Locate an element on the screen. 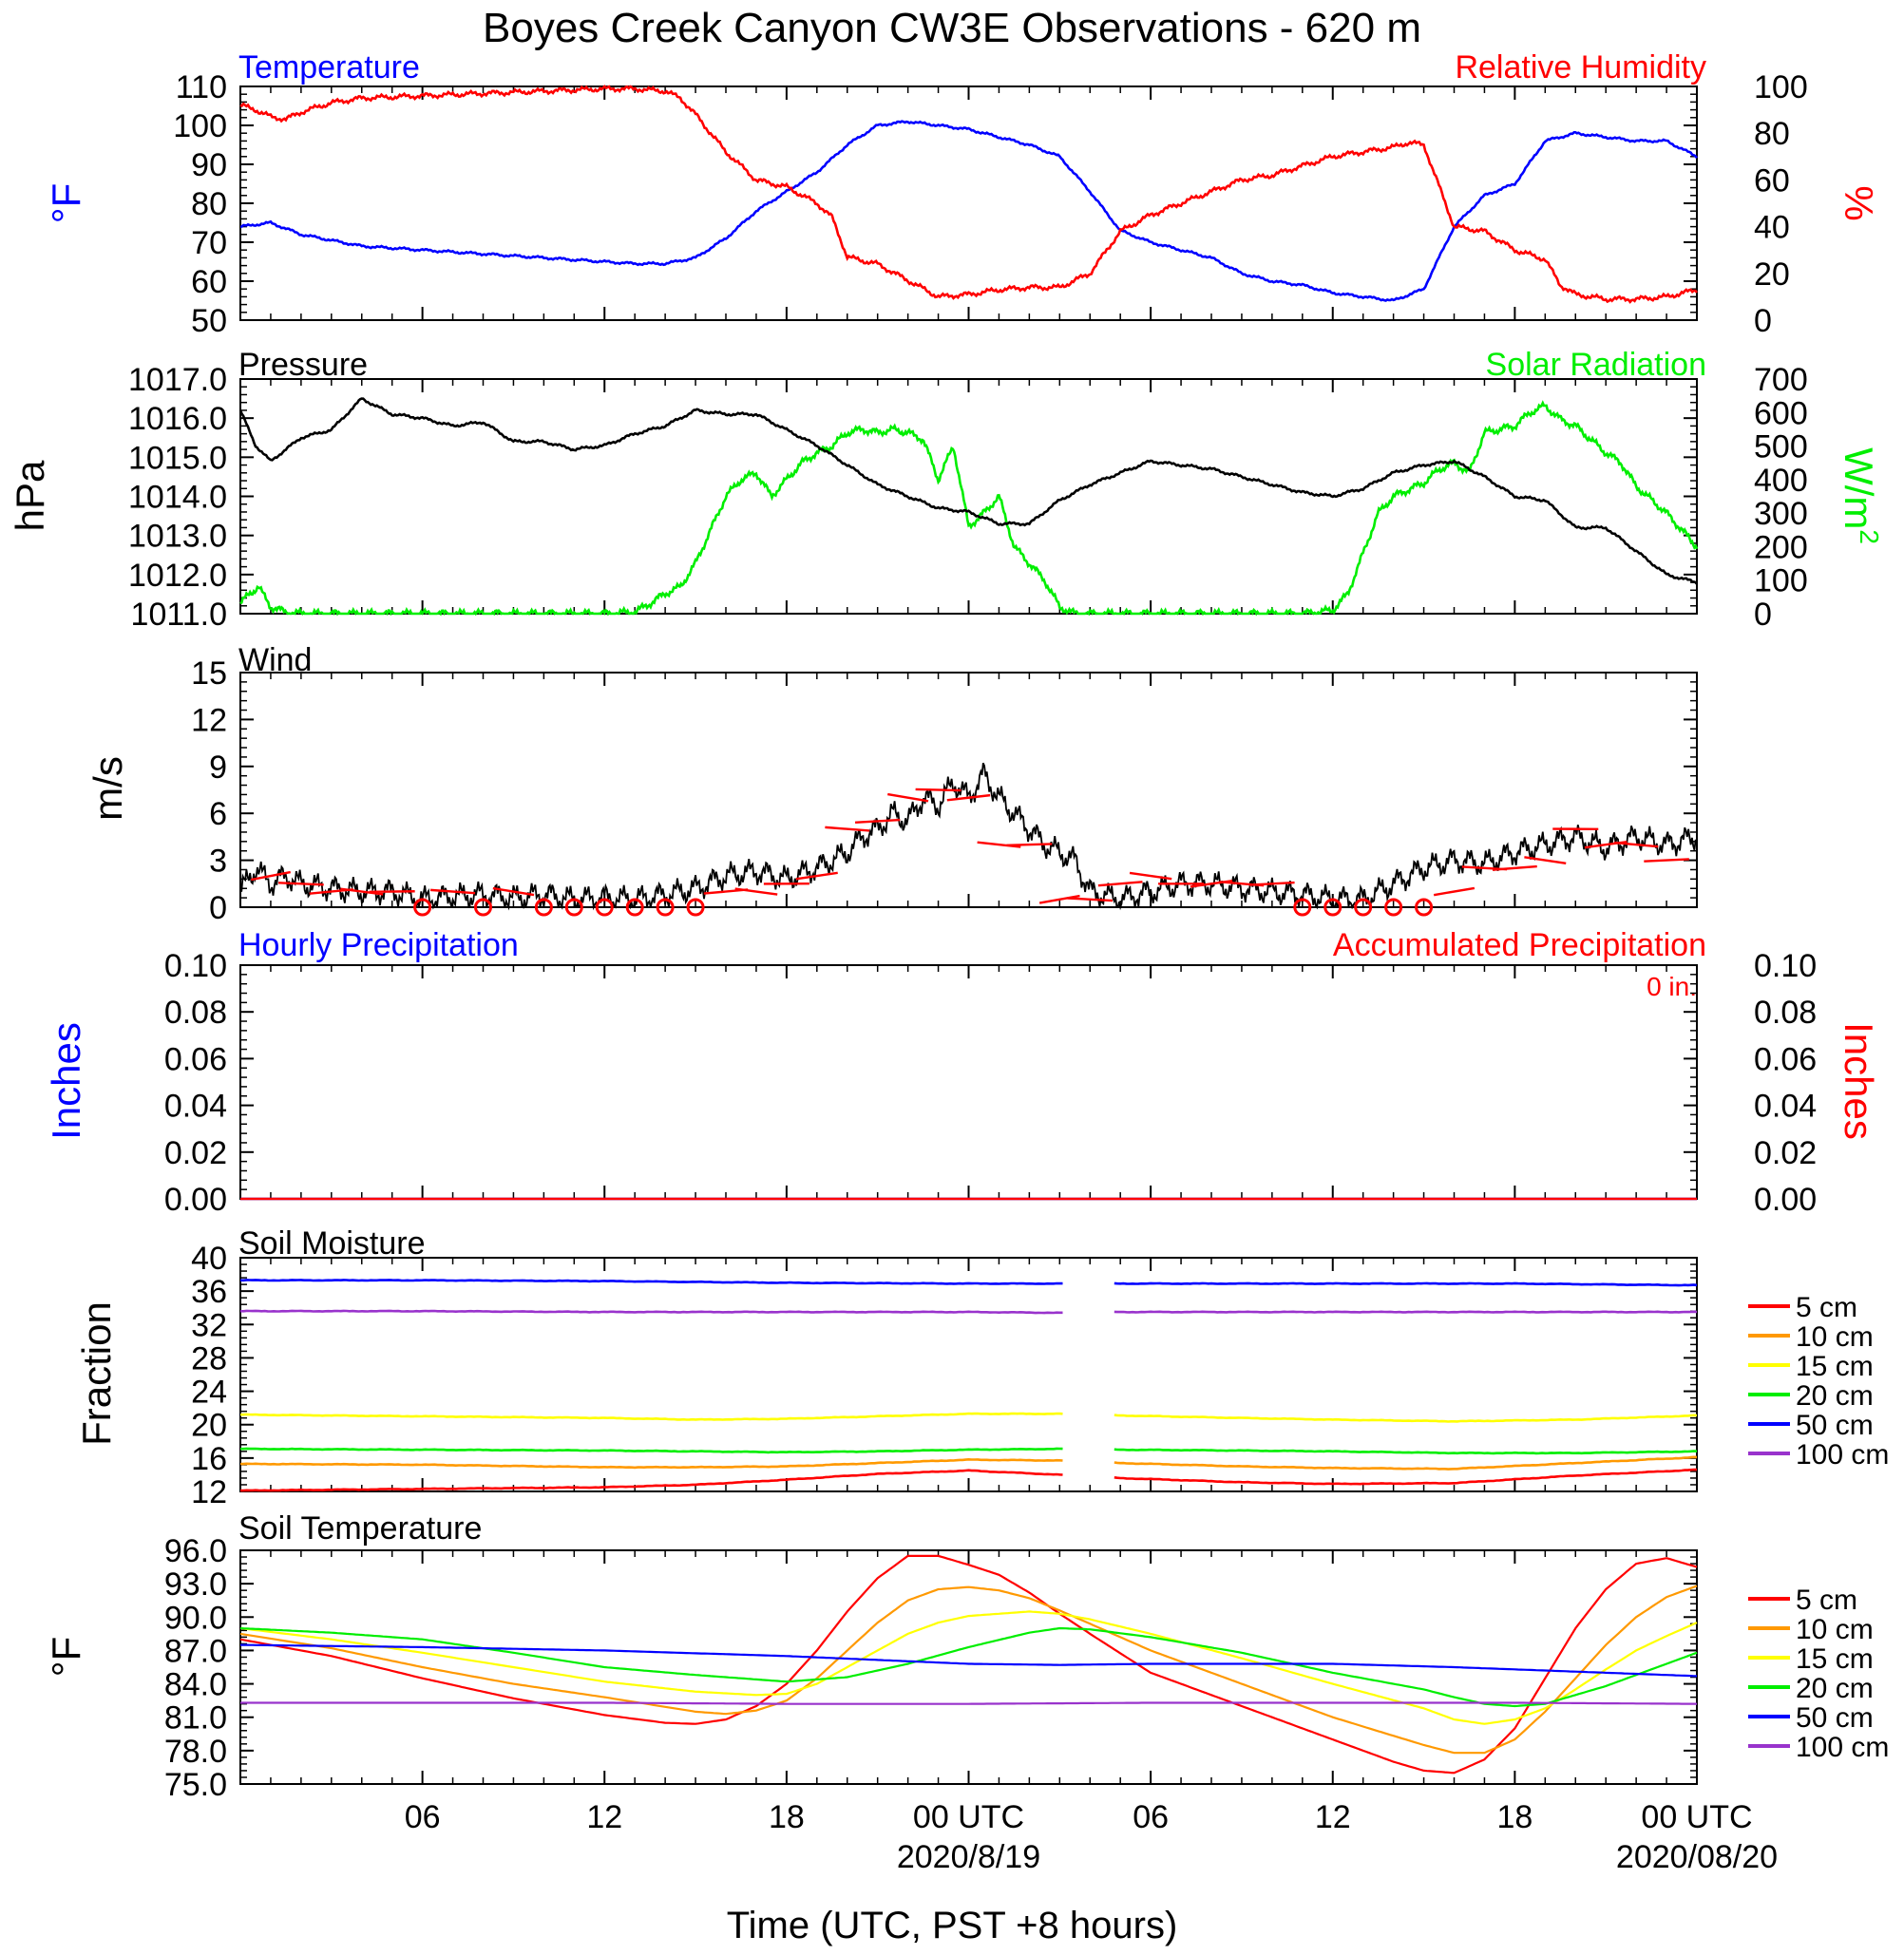  y2-tick-label: 60 is located at coordinates (1772, 180).